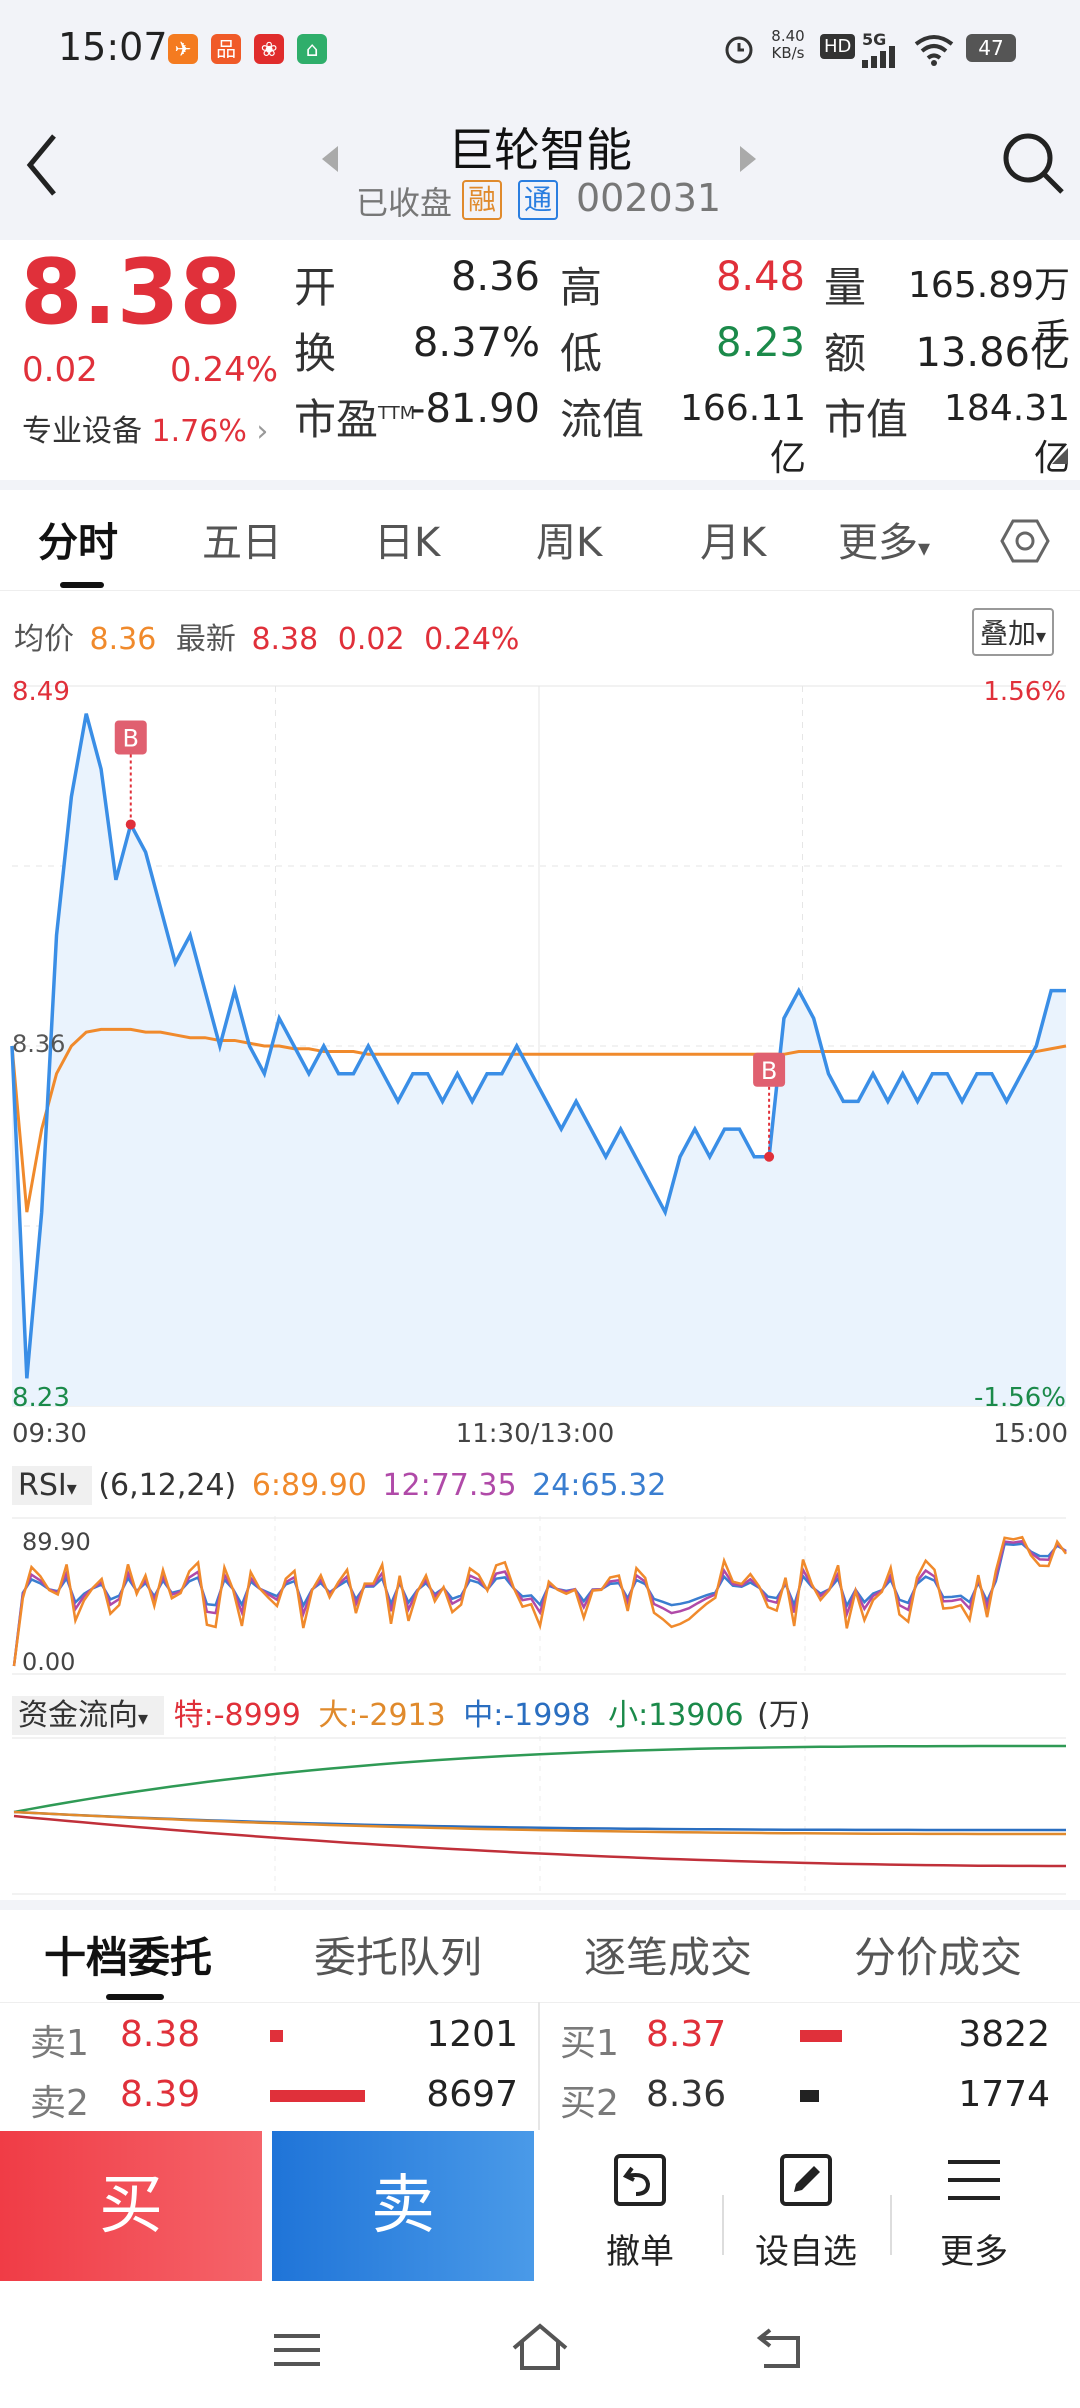  What do you see at coordinates (475, 409) in the screenshot?
I see `pe-value: -81.90` at bounding box center [475, 409].